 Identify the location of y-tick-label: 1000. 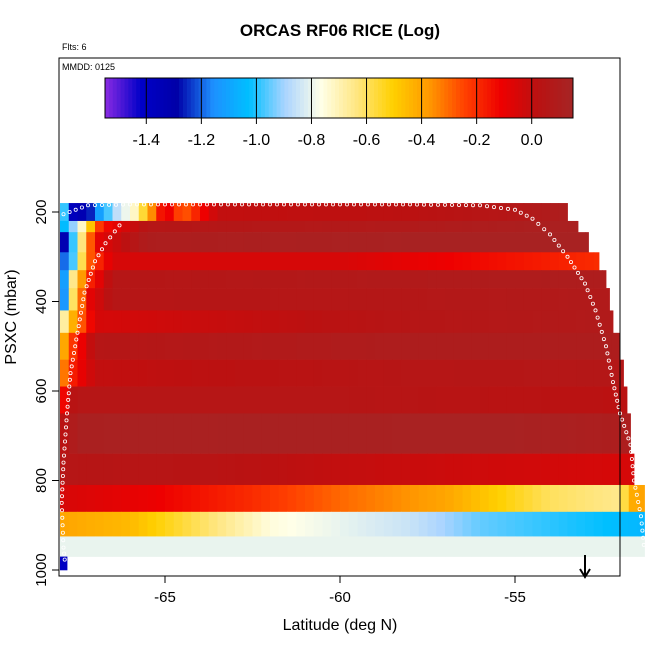
(41, 569).